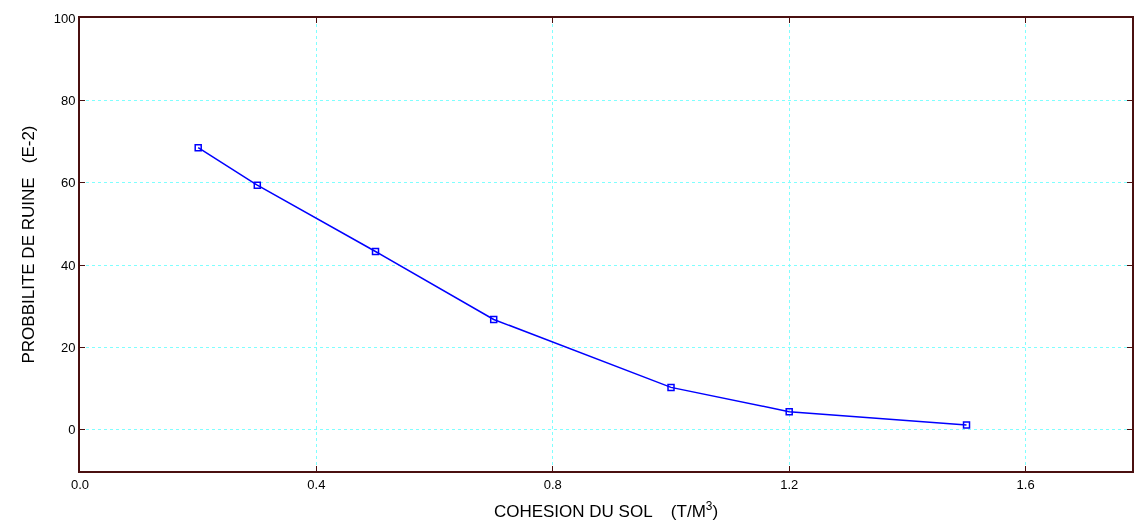  Describe the element at coordinates (606, 510) in the screenshot. I see `x-axis-title: COHESION DU SOL (T/M$^{3}$)` at that location.